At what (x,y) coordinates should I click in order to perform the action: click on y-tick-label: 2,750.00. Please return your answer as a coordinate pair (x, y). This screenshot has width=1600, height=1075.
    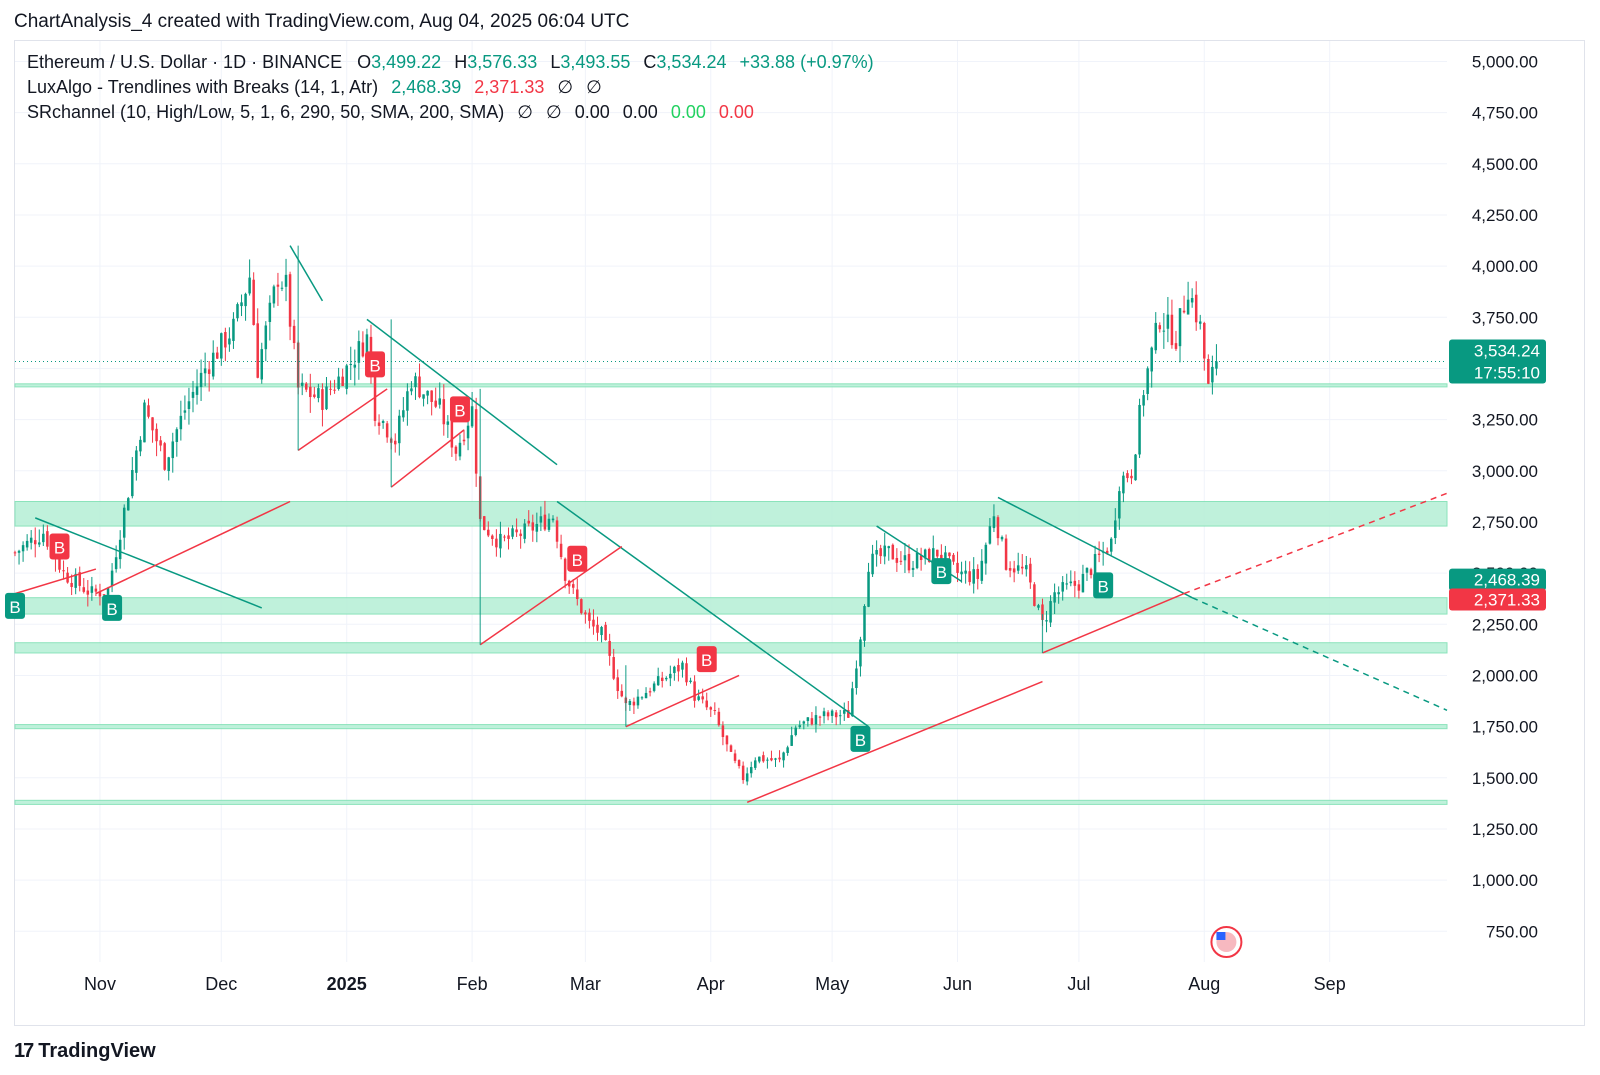
    Looking at the image, I should click on (1505, 522).